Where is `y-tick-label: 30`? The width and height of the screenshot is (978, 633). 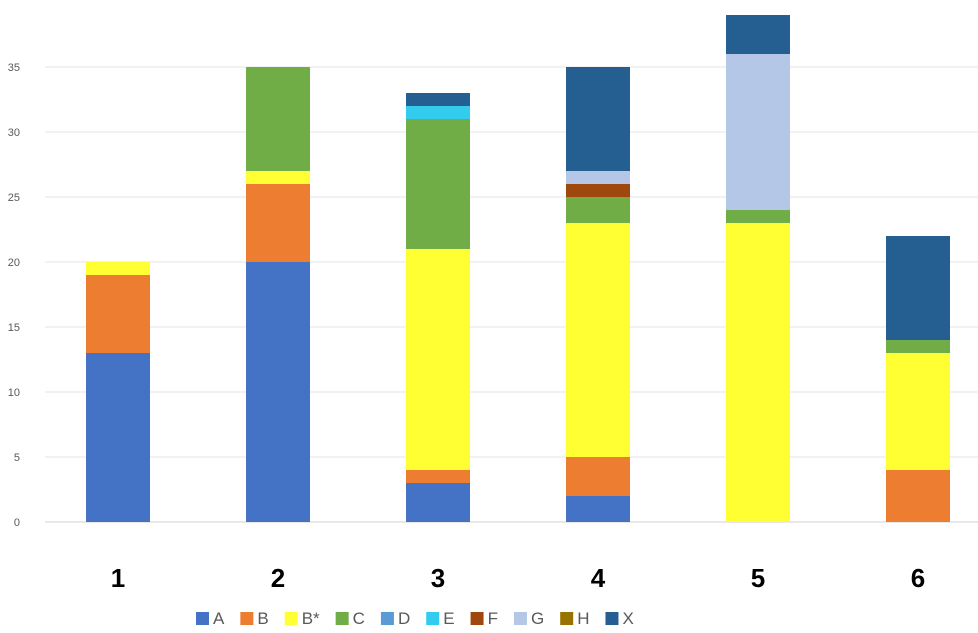
y-tick-label: 30 is located at coordinates (14, 133).